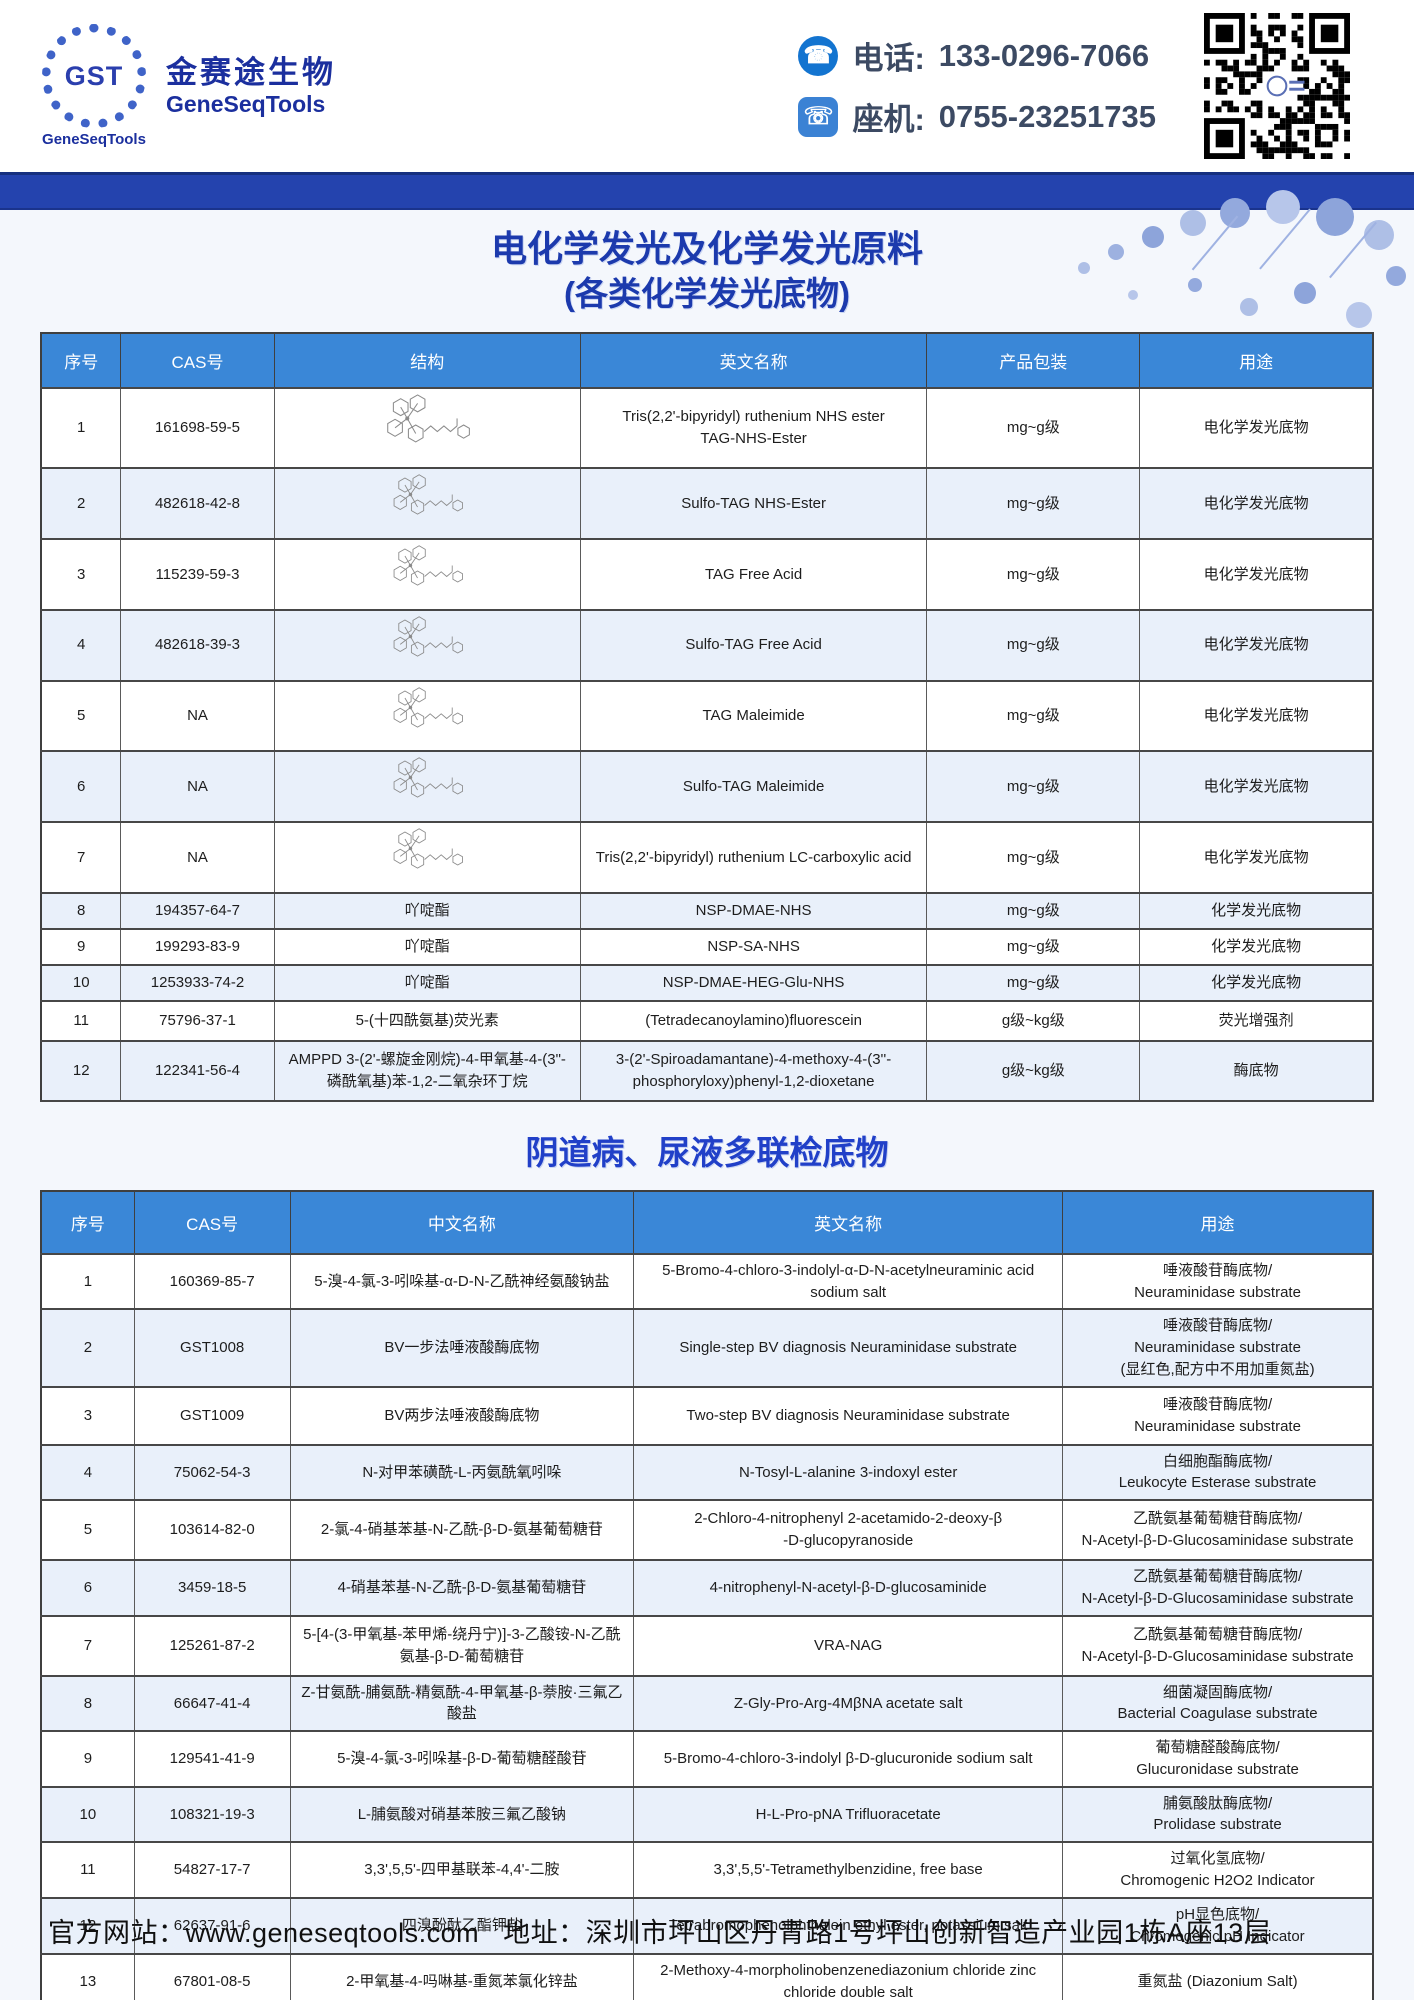 This screenshot has width=1414, height=2000. I want to click on row-number: 6, so click(81, 787).